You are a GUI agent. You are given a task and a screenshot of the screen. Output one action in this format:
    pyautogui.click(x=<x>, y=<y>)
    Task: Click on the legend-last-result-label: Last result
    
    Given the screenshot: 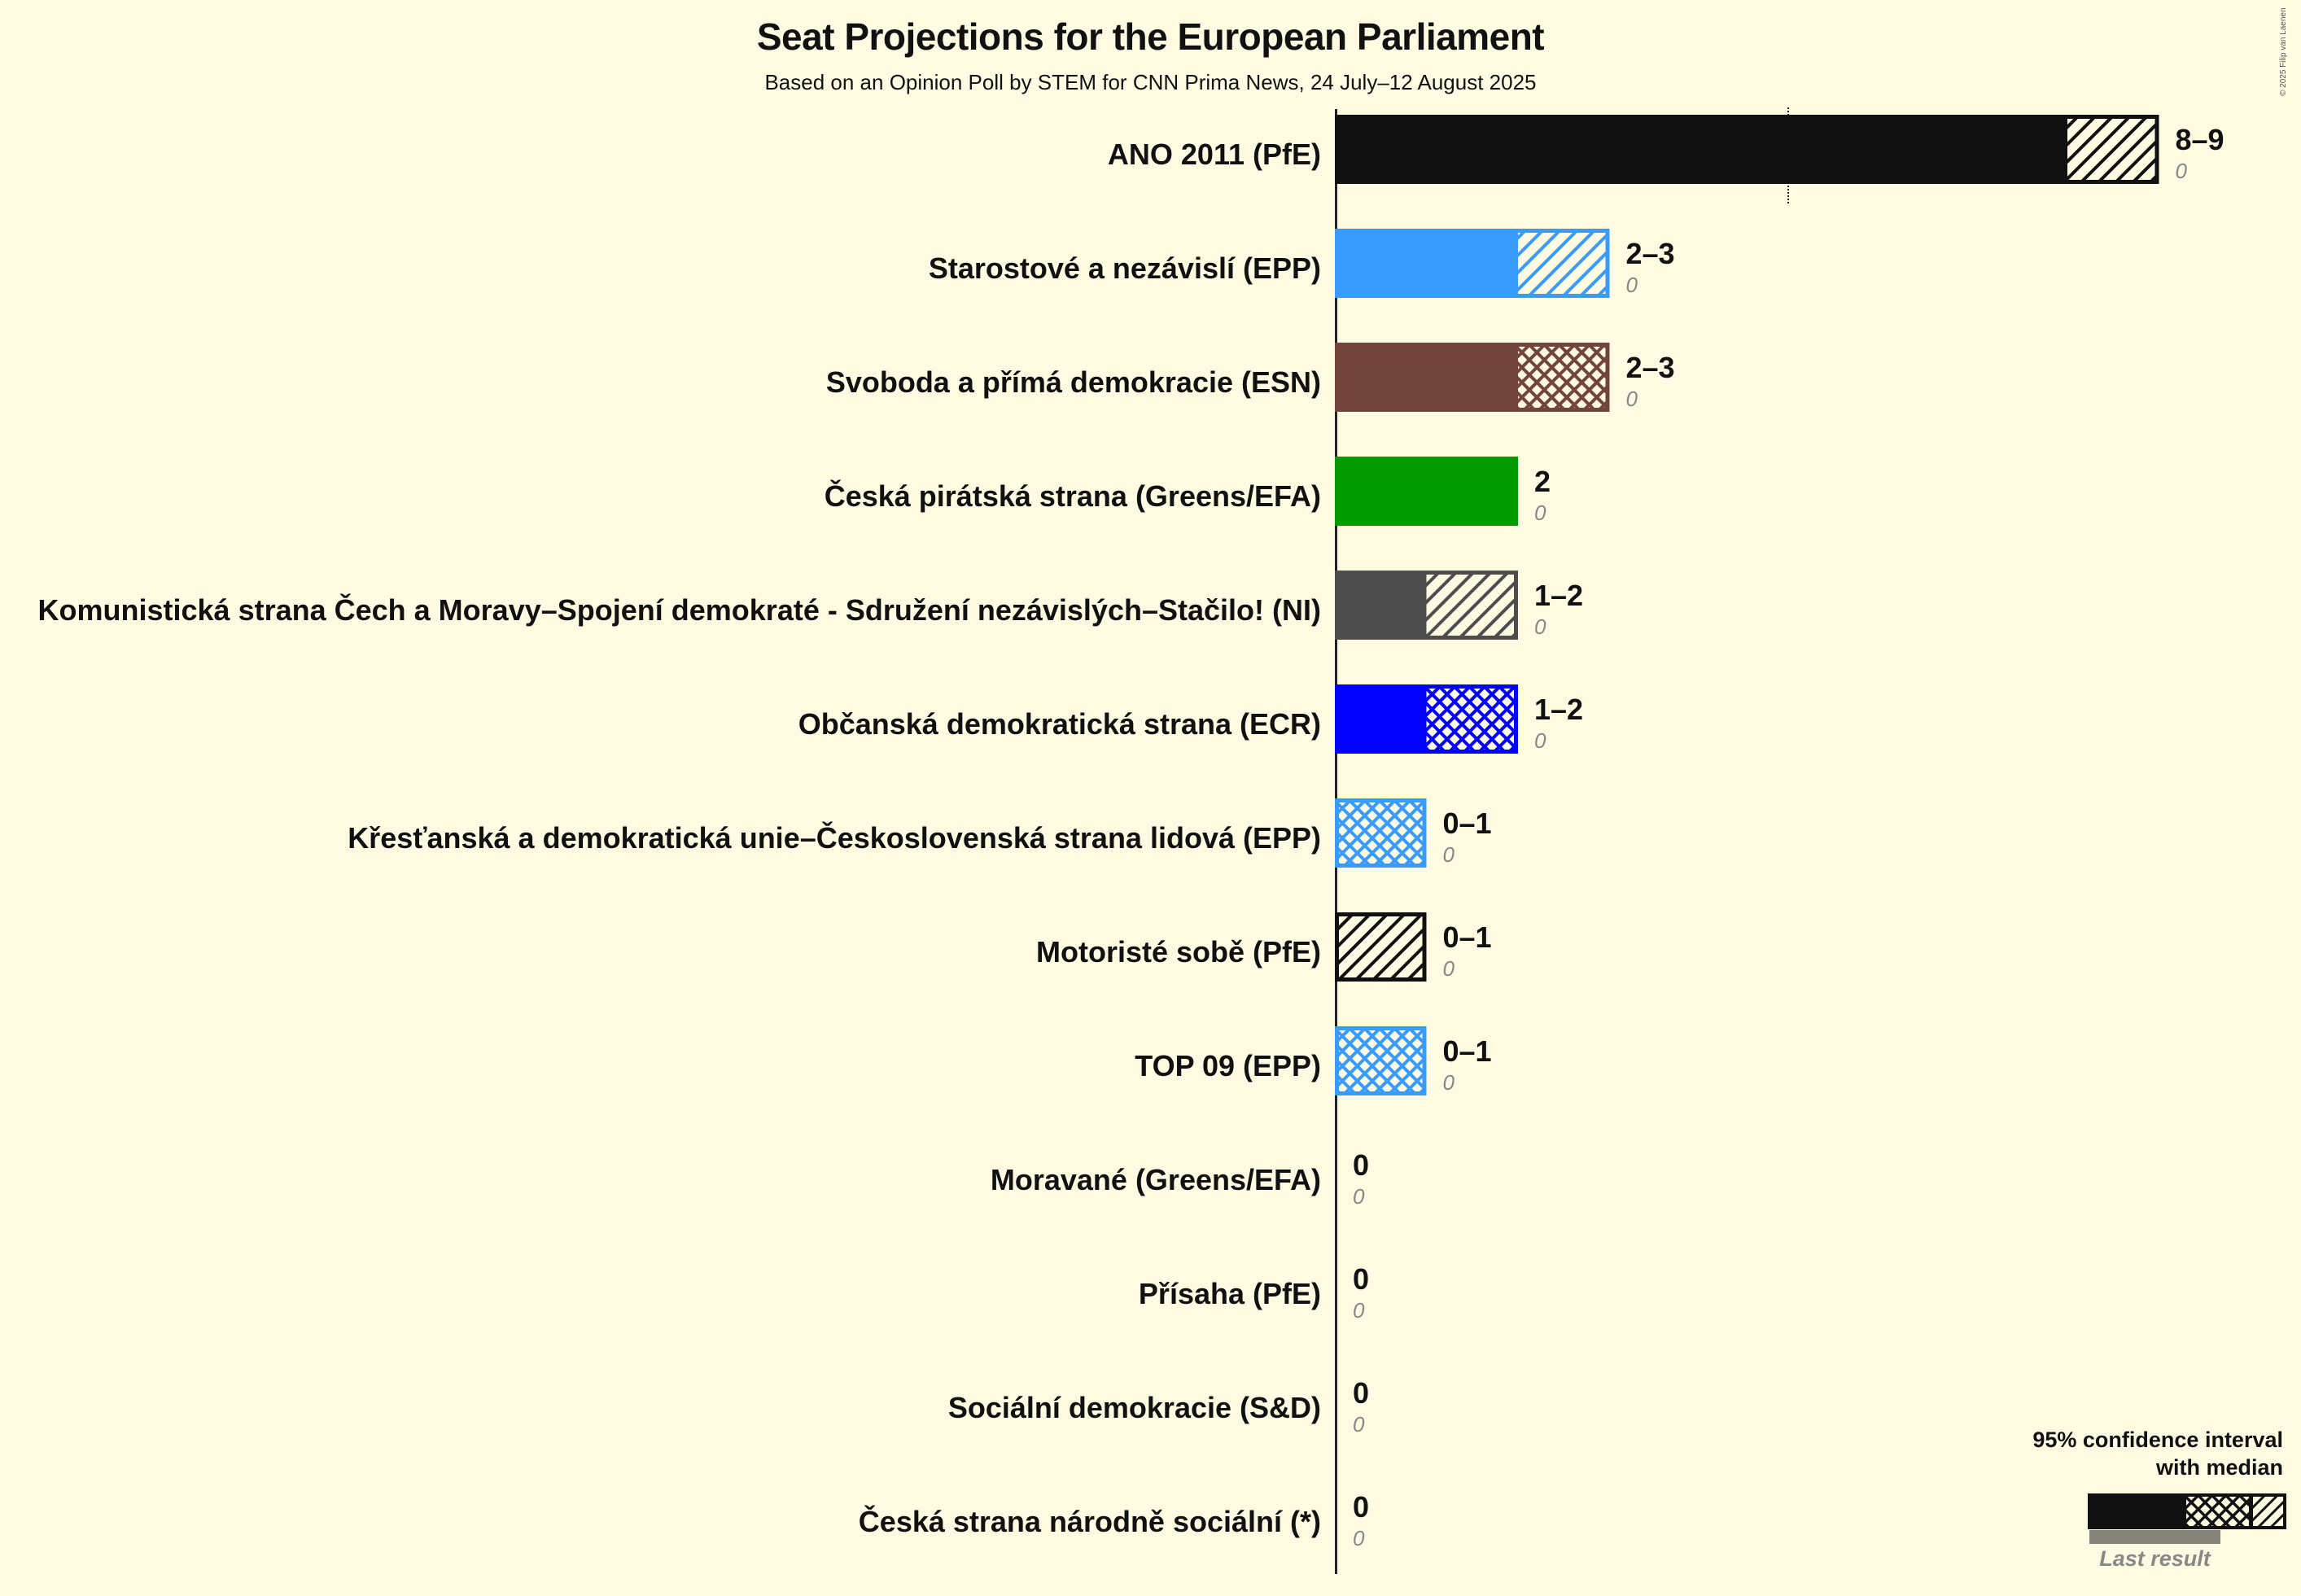 What is the action you would take?
    pyautogui.click(x=2155, y=1558)
    